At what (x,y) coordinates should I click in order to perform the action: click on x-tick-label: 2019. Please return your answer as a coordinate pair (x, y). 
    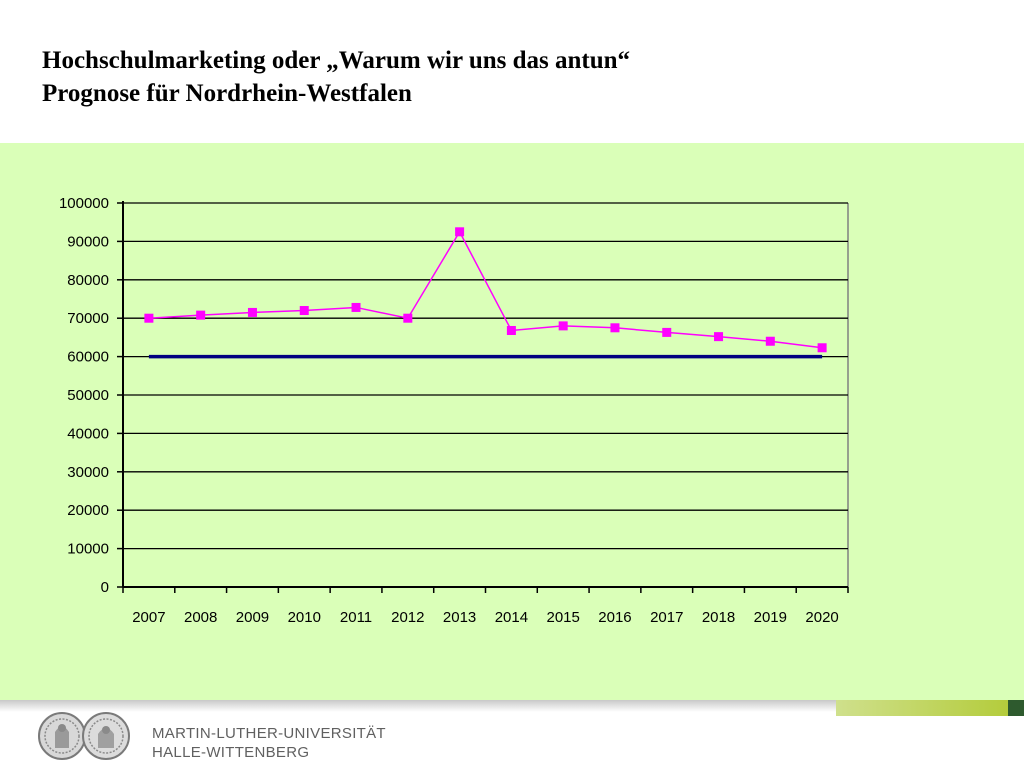
    Looking at the image, I should click on (770, 617).